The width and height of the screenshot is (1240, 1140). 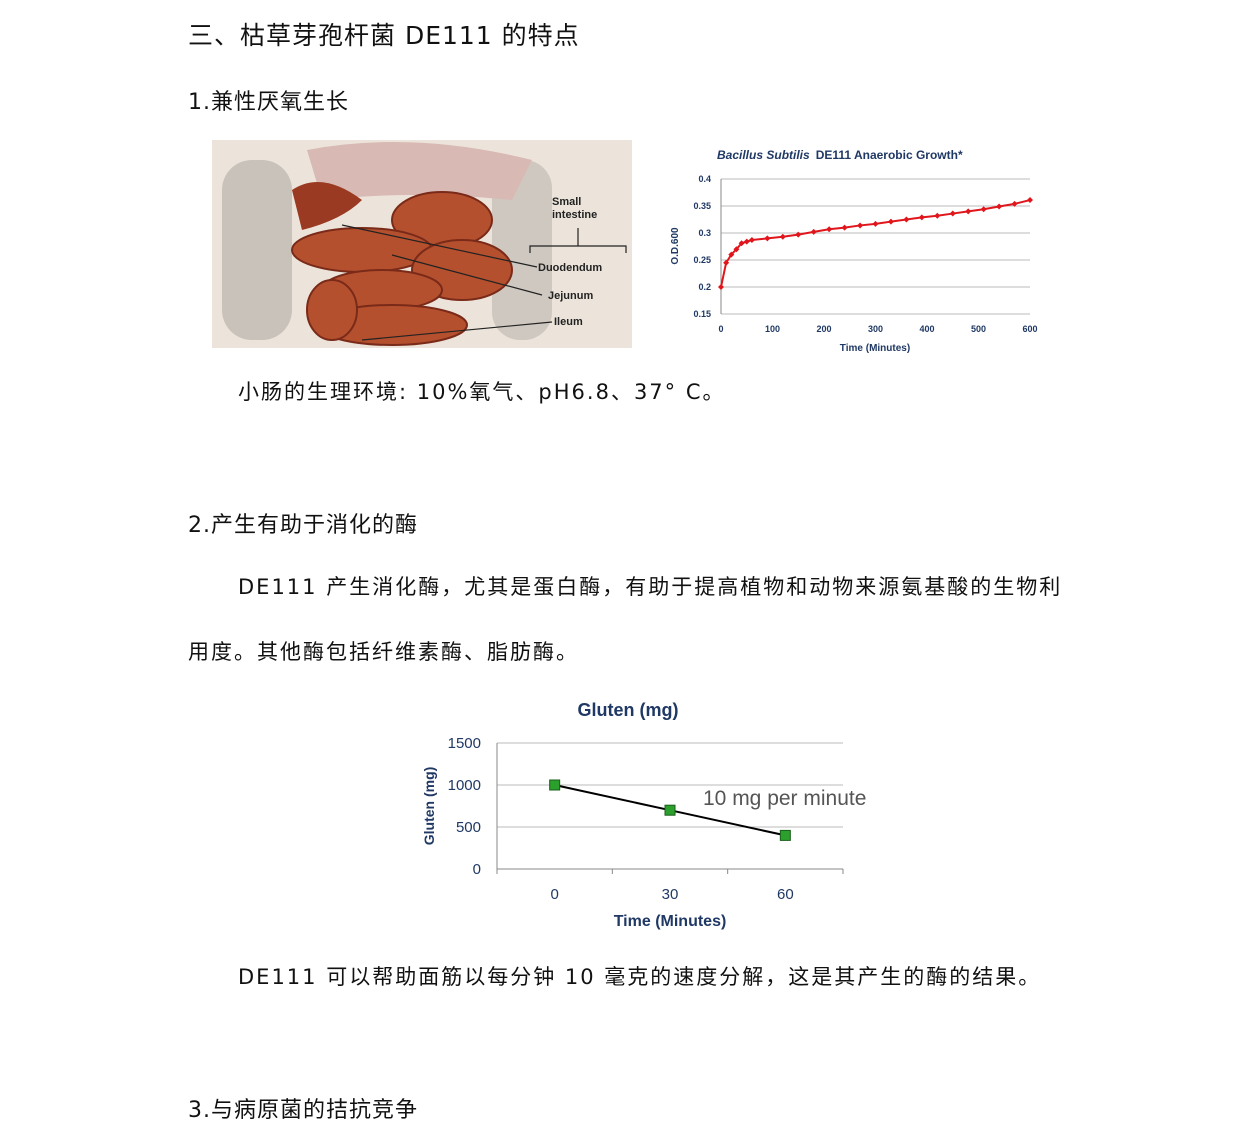 I want to click on chart2-ytick-label: 0, so click(x=477, y=869).